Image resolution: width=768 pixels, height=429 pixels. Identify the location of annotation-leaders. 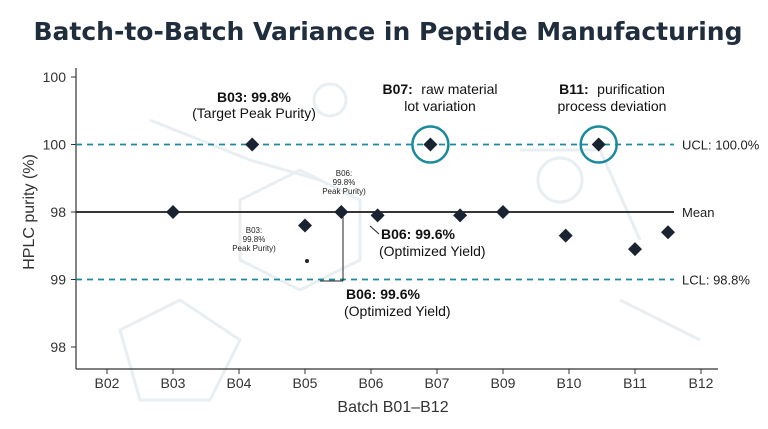
(350, 248).